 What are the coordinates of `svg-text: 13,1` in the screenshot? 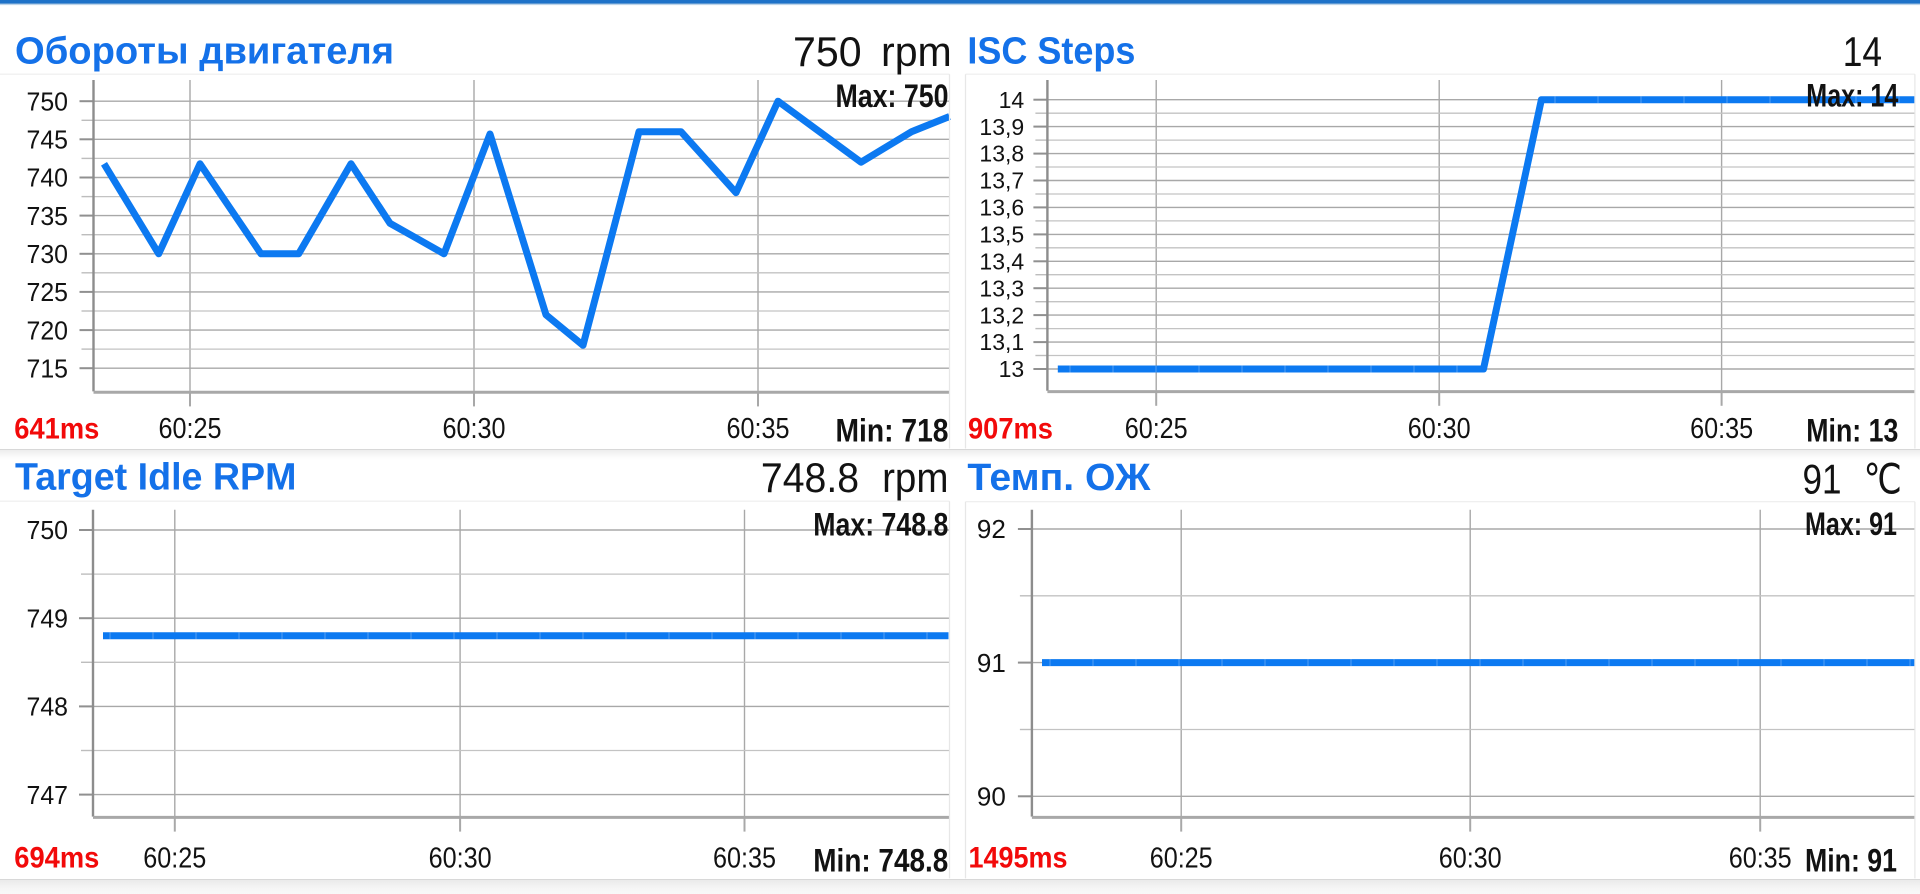 It's located at (1001, 342).